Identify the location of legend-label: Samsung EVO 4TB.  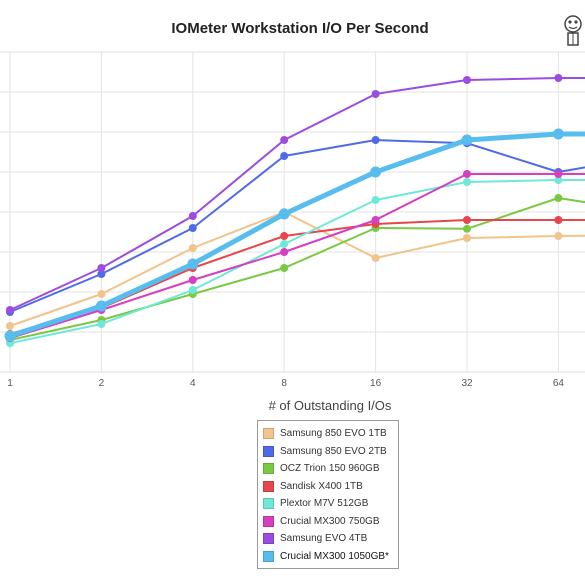
(324, 539).